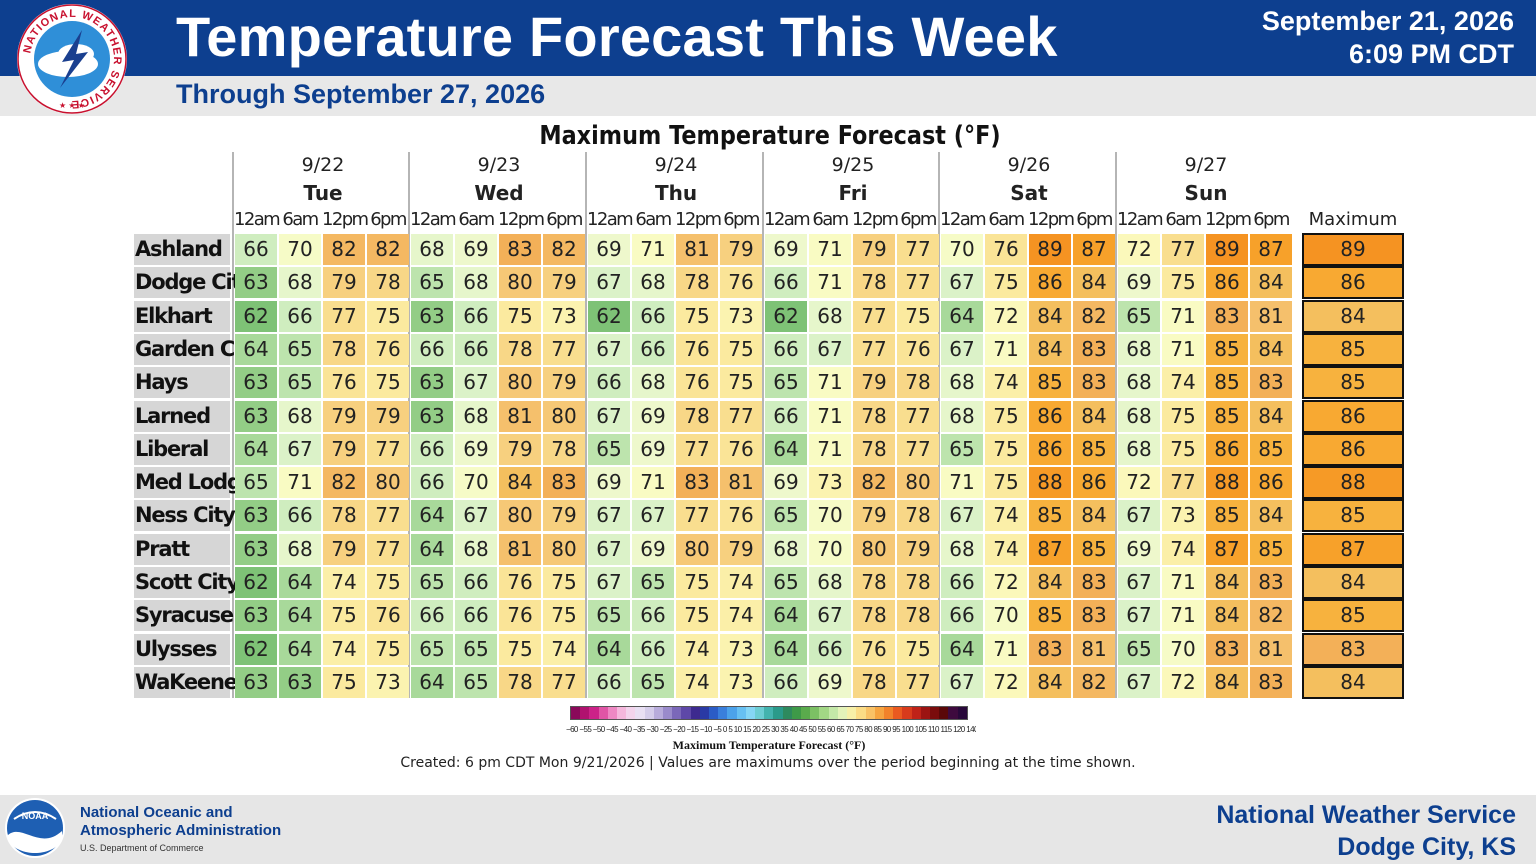  Describe the element at coordinates (156, 812) in the screenshot. I see `noaa-name-line1: National Oceanic and` at that location.